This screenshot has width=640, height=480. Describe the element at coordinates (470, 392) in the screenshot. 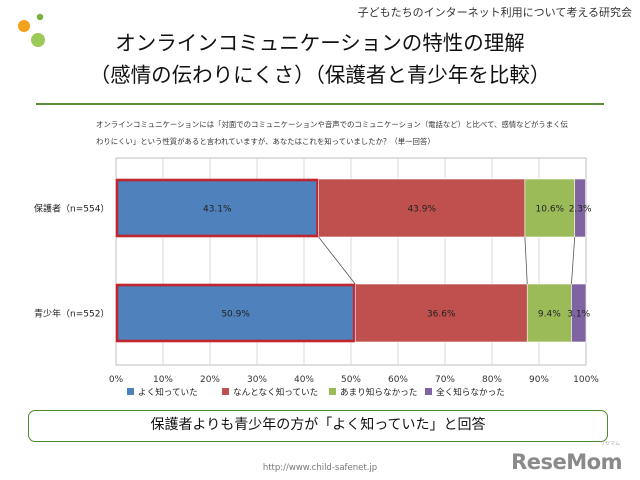

I see `legend-label: 全く知らなかった` at that location.